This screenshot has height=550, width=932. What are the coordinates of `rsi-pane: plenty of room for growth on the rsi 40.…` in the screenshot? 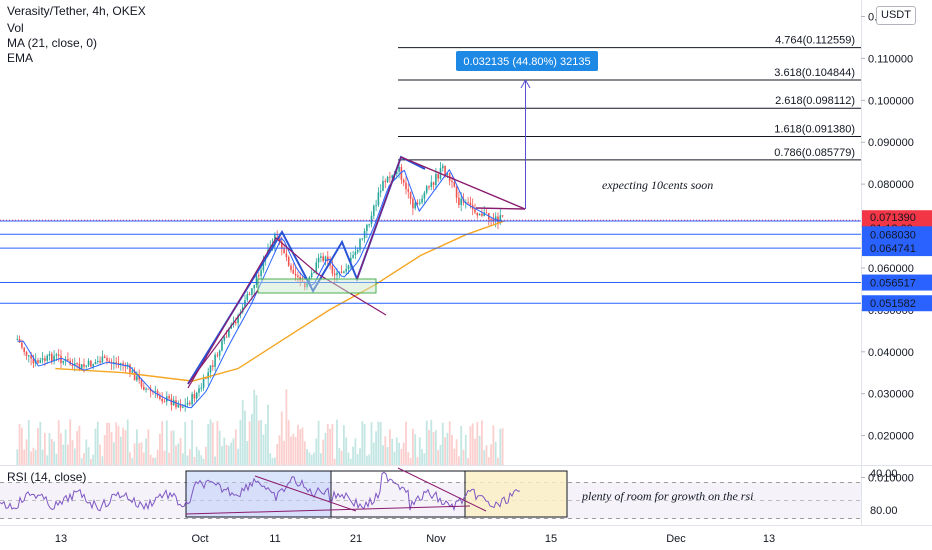 It's located at (449, 493).